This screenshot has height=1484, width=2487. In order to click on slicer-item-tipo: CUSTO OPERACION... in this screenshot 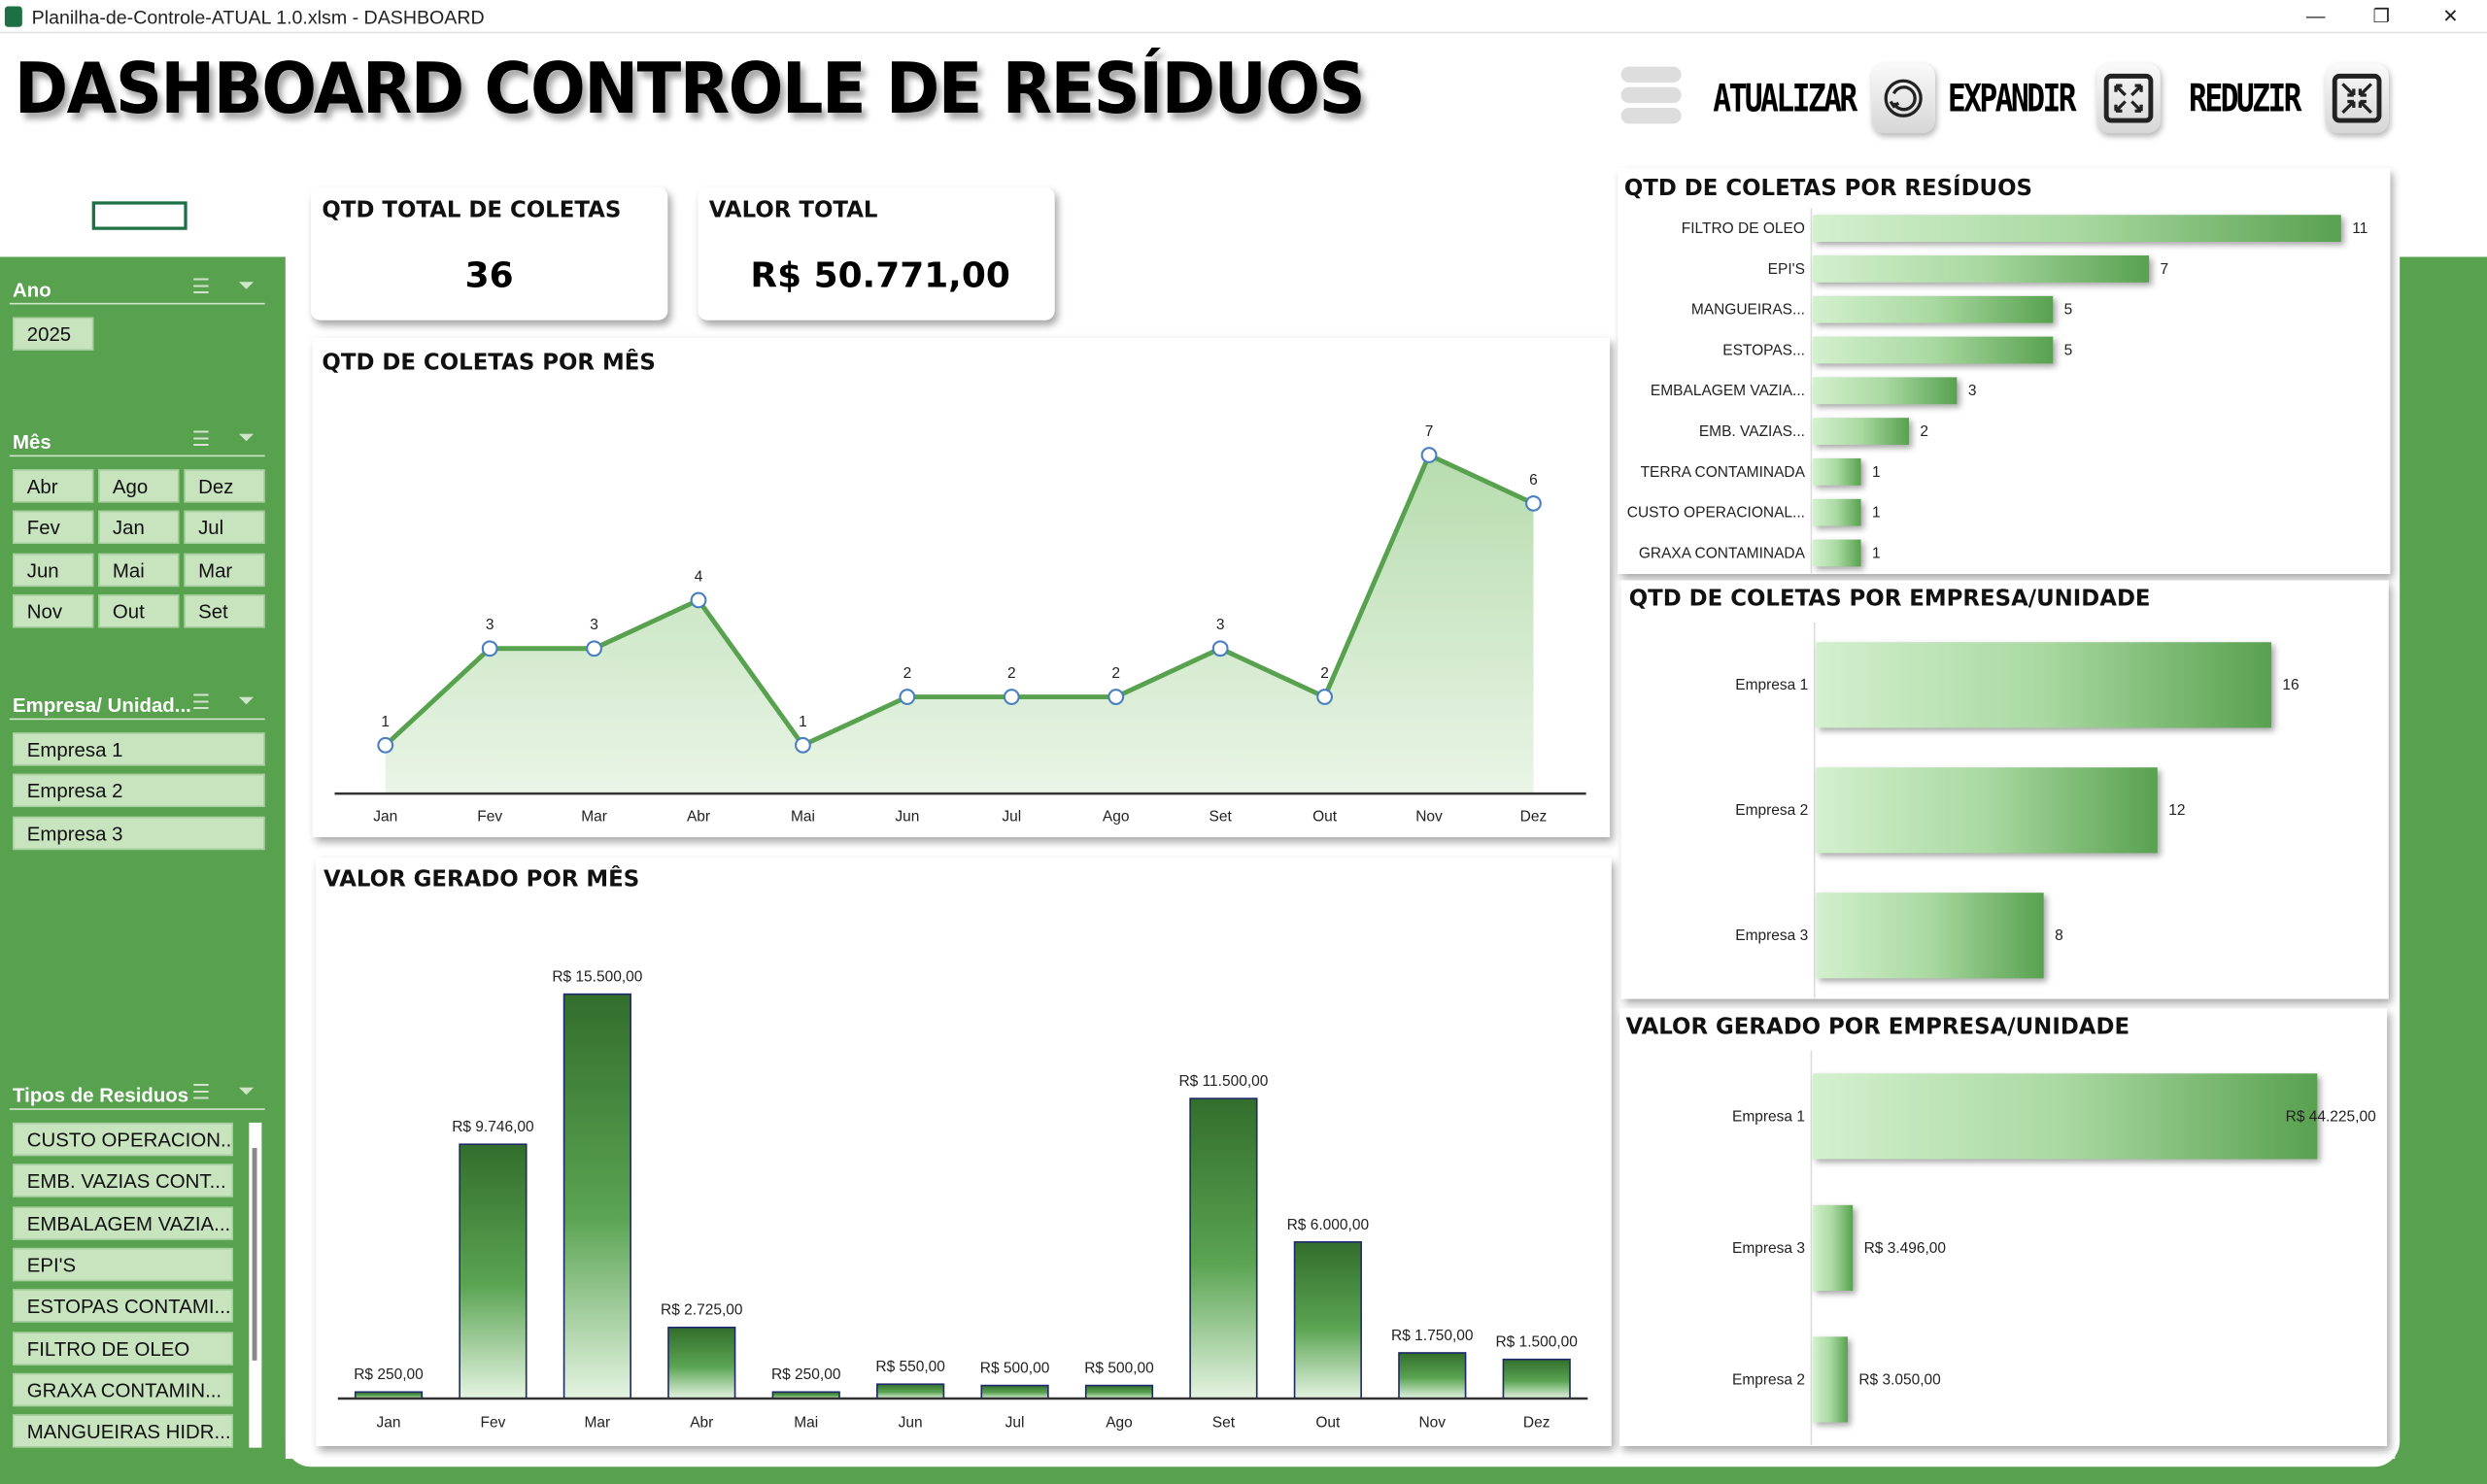, I will do `click(123, 1139)`.